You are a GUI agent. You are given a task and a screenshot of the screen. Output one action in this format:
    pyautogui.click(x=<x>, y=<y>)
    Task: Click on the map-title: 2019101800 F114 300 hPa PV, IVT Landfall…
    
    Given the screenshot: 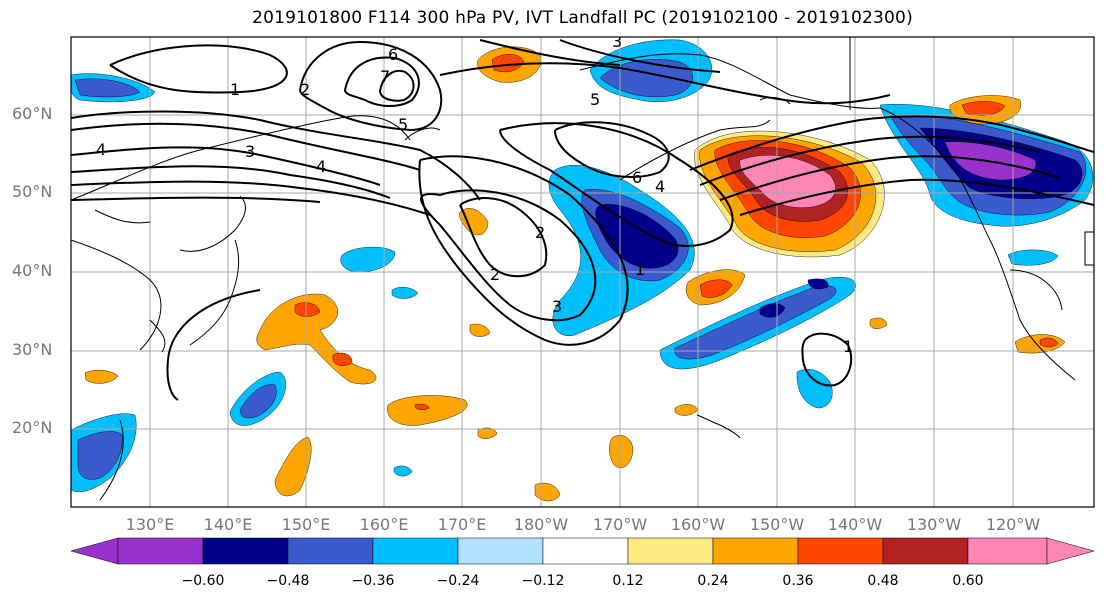 What is the action you would take?
    pyautogui.click(x=582, y=18)
    